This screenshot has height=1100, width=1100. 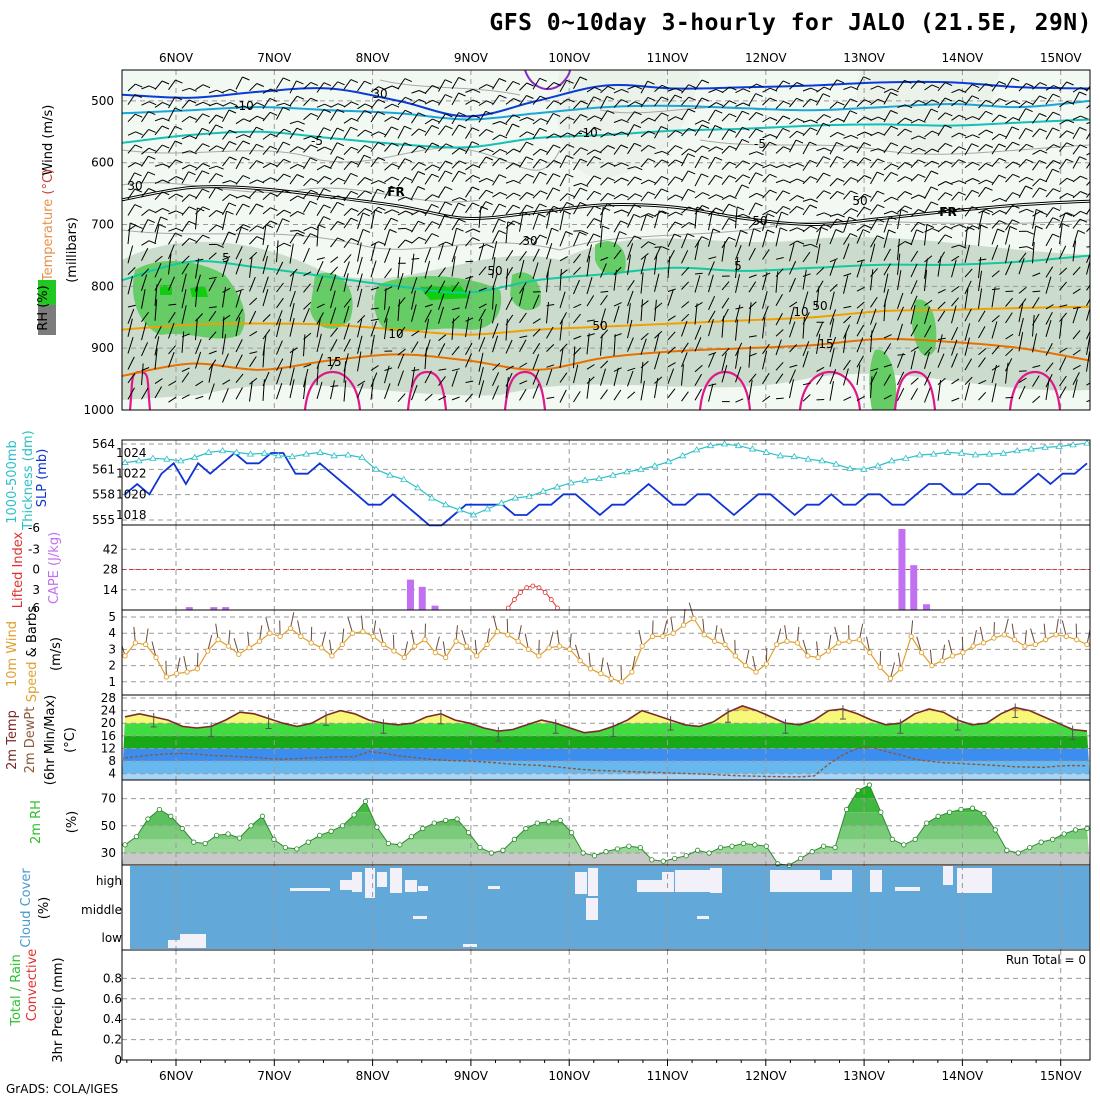 I want to click on x-tick-label-top: 7NOV, so click(x=274, y=58).